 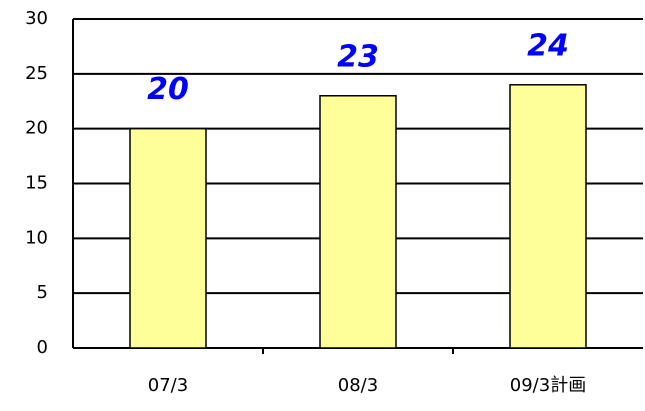 What do you see at coordinates (548, 385) in the screenshot?
I see `x-tick-label: 09/3計画` at bounding box center [548, 385].